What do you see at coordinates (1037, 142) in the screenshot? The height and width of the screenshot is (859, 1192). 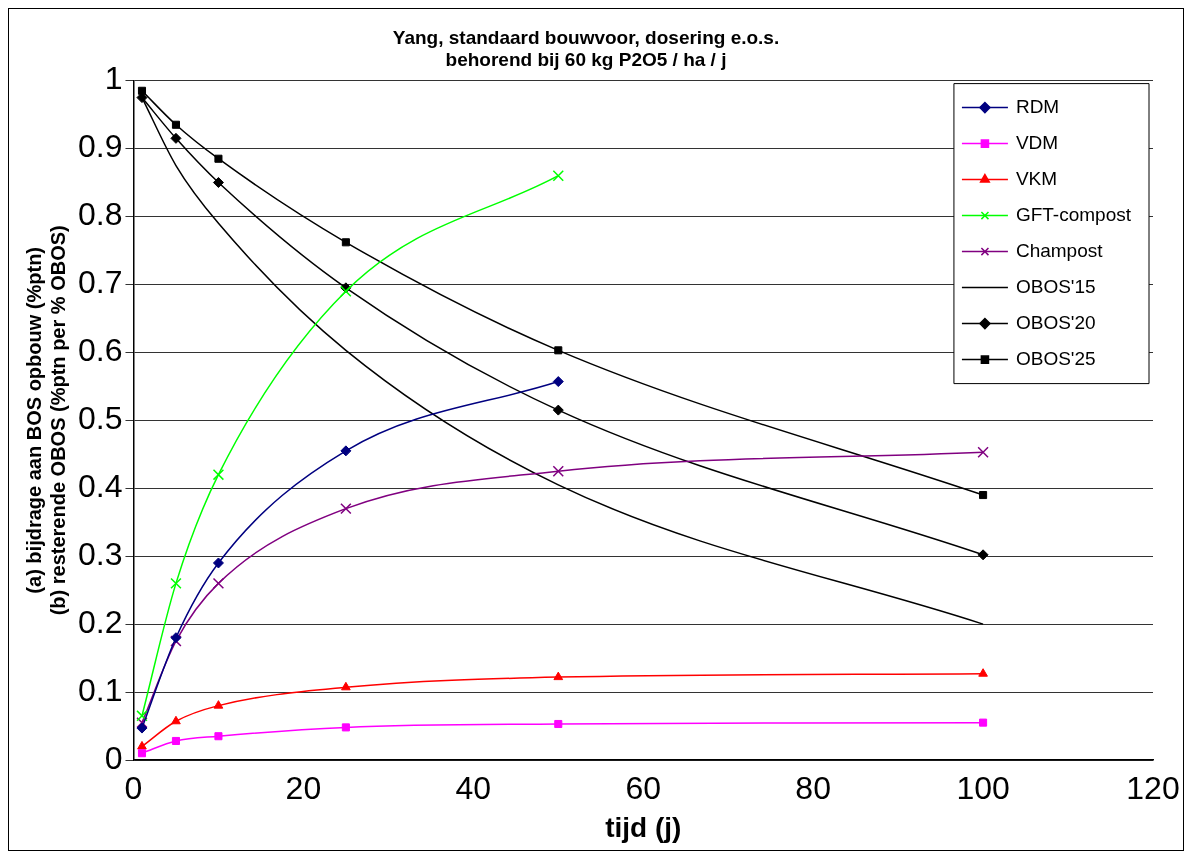 I see `legend-label: VDM` at bounding box center [1037, 142].